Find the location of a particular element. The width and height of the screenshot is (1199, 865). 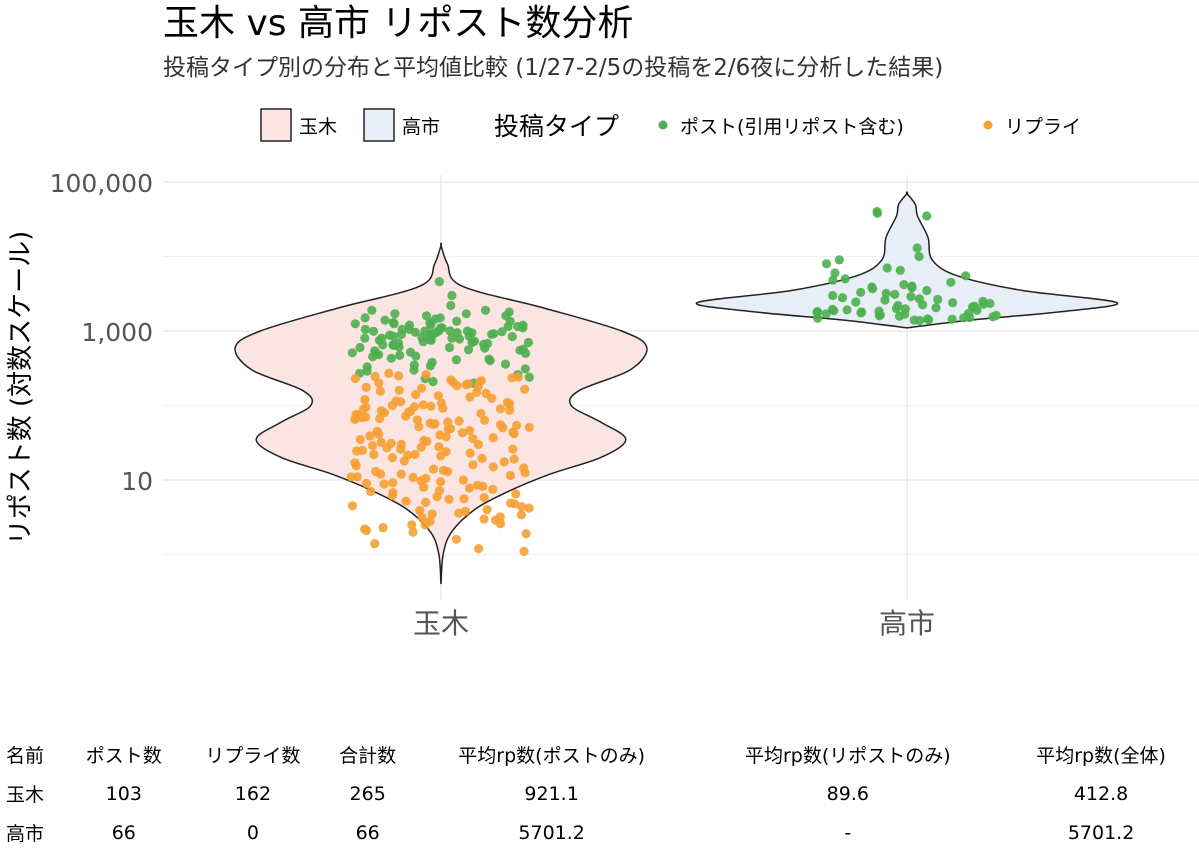

x-tick-label-tamaki: 玉木 is located at coordinates (441, 623).